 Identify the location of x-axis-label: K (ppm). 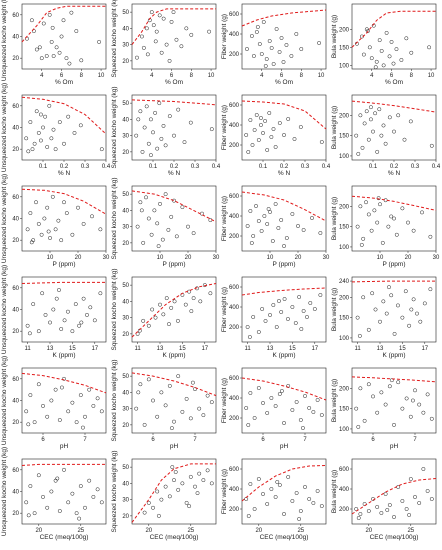
(173, 355).